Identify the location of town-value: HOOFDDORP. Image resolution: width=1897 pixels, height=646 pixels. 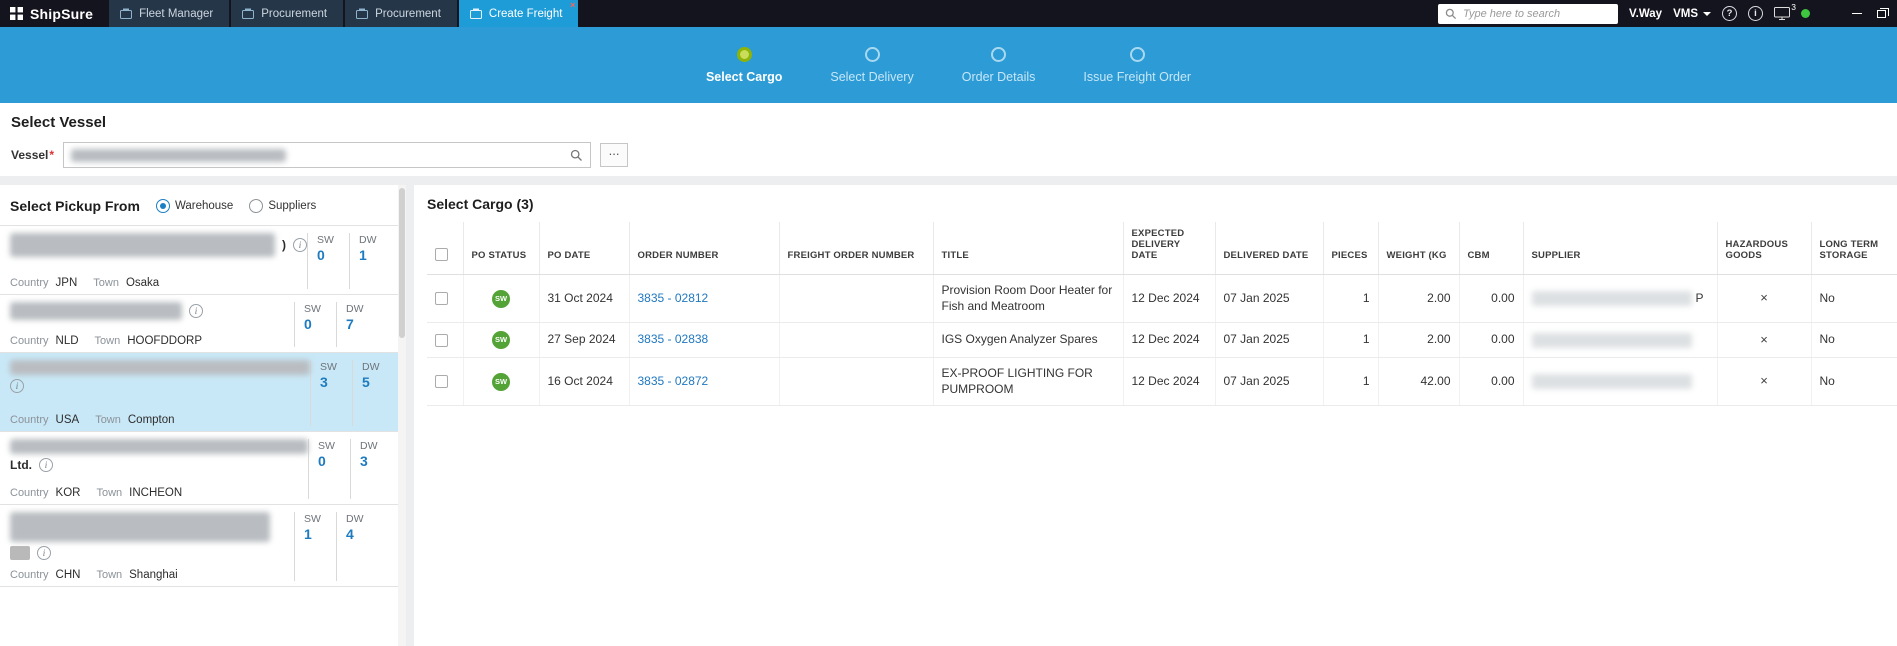
(164, 341).